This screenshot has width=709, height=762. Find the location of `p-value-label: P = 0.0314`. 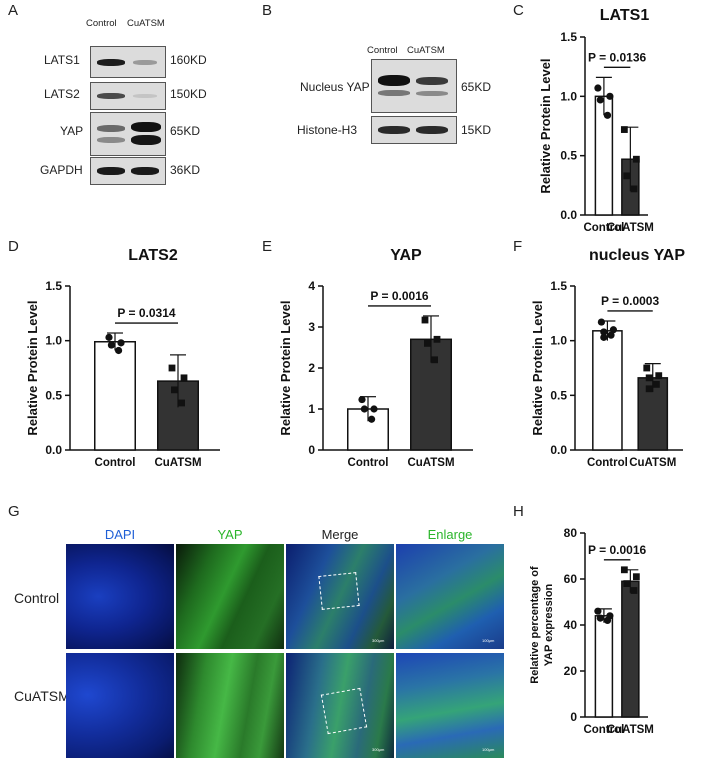

p-value-label: P = 0.0314 is located at coordinates (146, 313).